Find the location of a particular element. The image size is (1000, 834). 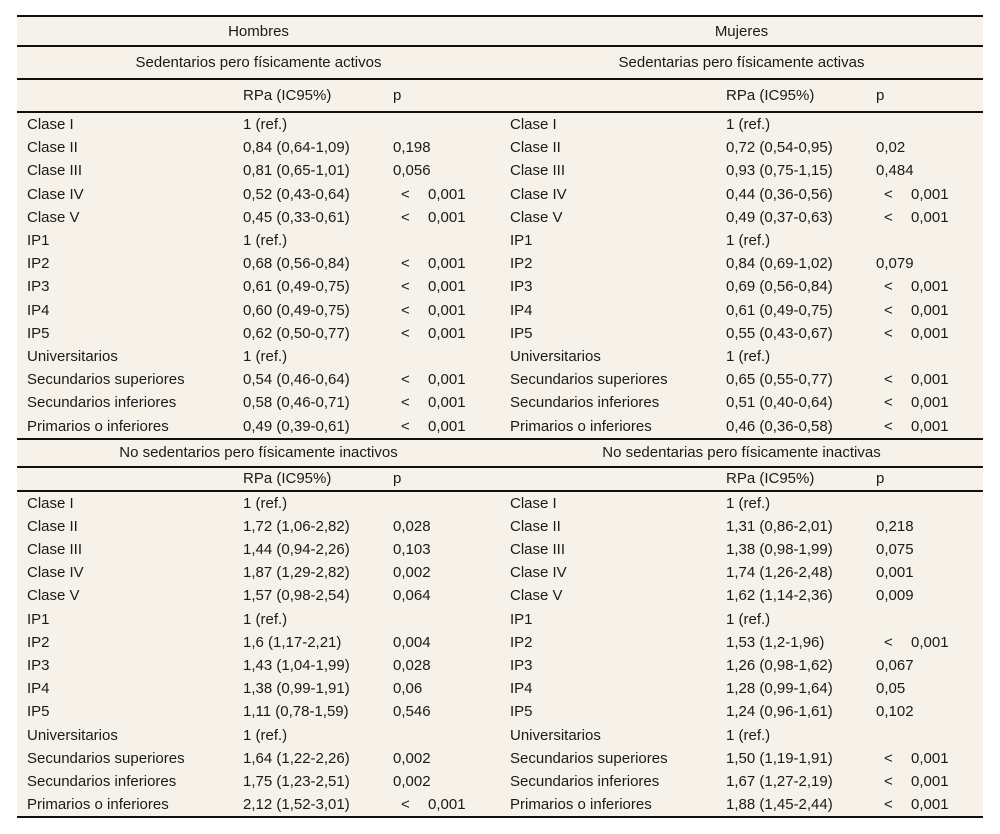

table-row-half: Clase II 0,84 (0,64-1,09) 0,198 is located at coordinates (258, 147).